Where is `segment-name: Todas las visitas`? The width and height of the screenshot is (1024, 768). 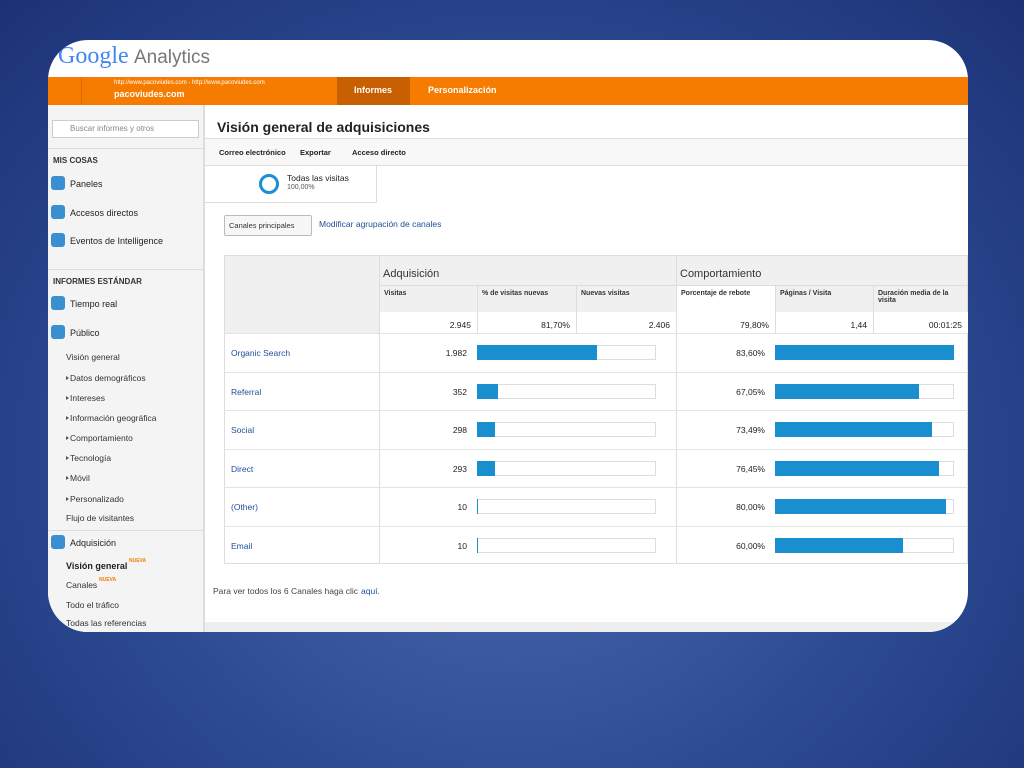
segment-name: Todas las visitas is located at coordinates (318, 178).